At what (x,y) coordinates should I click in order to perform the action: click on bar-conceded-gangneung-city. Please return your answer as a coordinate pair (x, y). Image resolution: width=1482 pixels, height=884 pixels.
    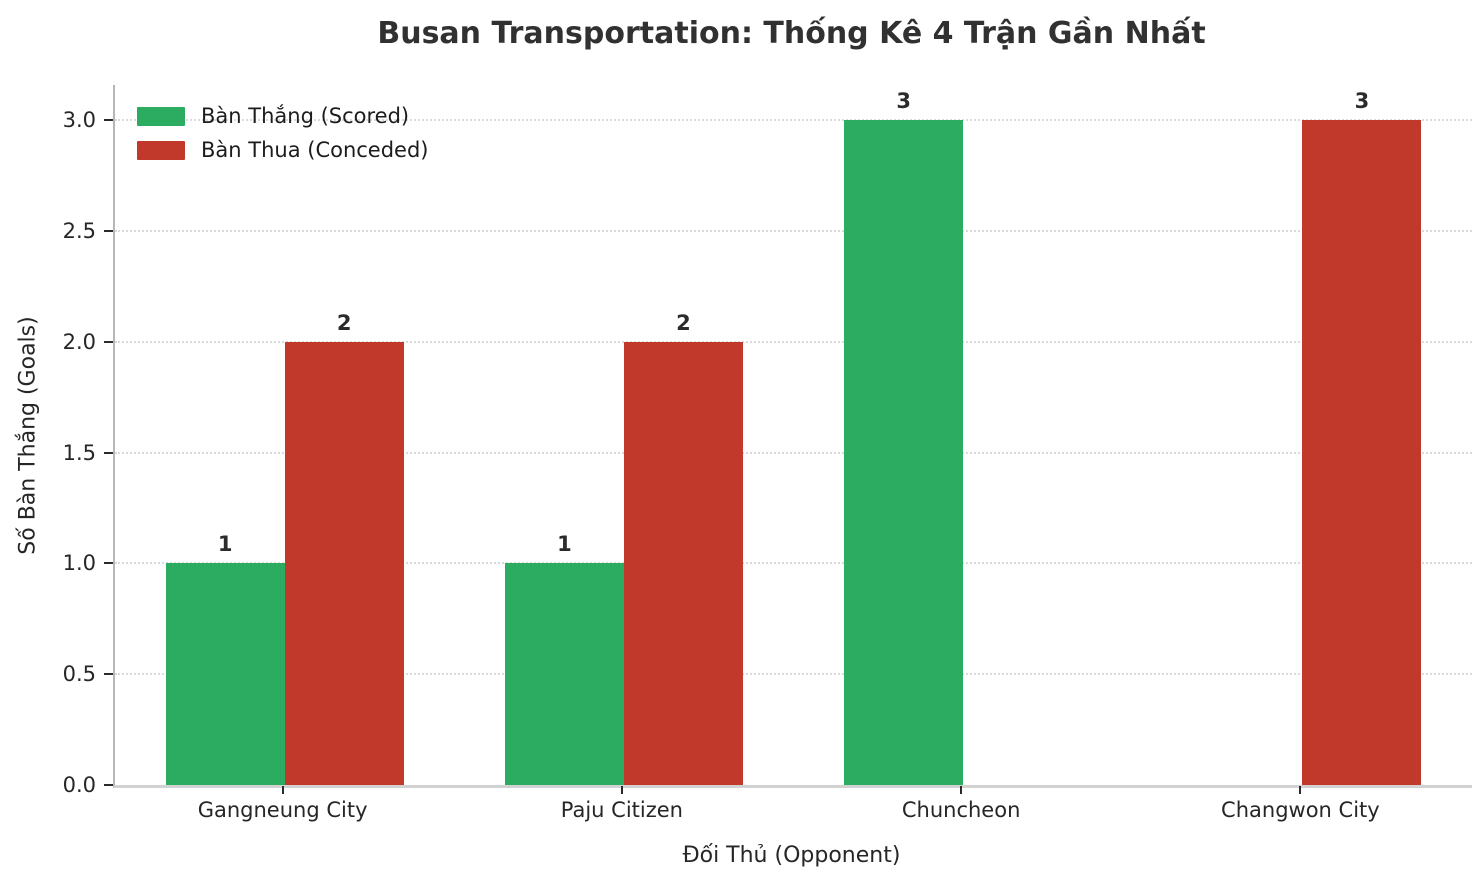
    Looking at the image, I should click on (344, 563).